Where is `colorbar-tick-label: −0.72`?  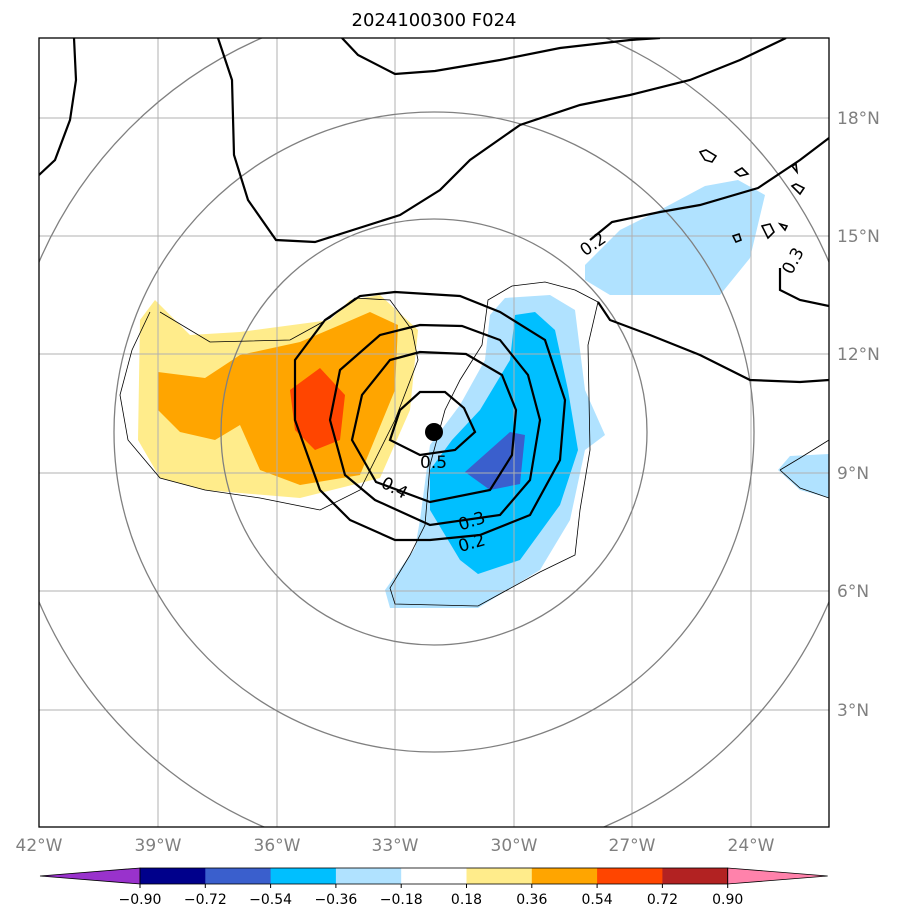
colorbar-tick-label: −0.72 is located at coordinates (205, 900).